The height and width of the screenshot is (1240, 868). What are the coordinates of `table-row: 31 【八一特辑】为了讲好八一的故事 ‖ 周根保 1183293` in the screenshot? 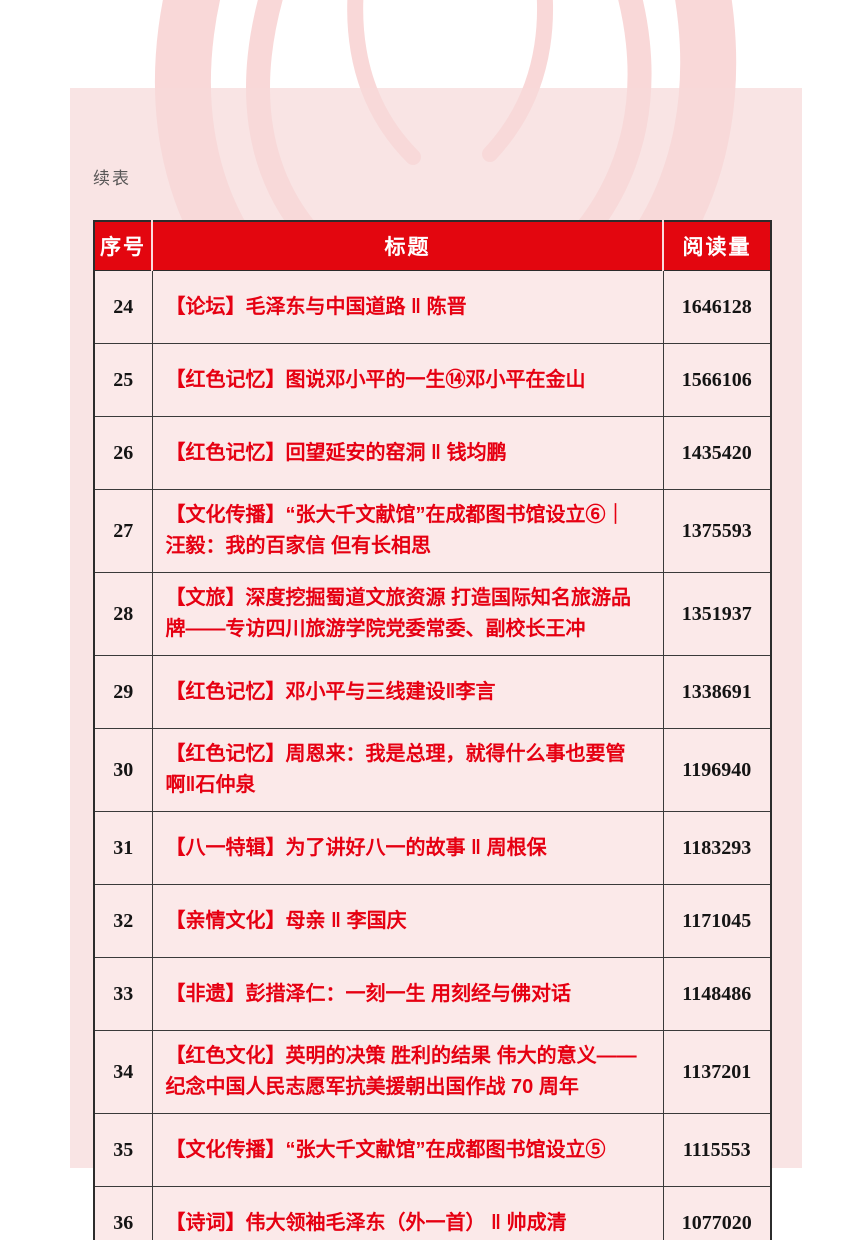 It's located at (432, 848).